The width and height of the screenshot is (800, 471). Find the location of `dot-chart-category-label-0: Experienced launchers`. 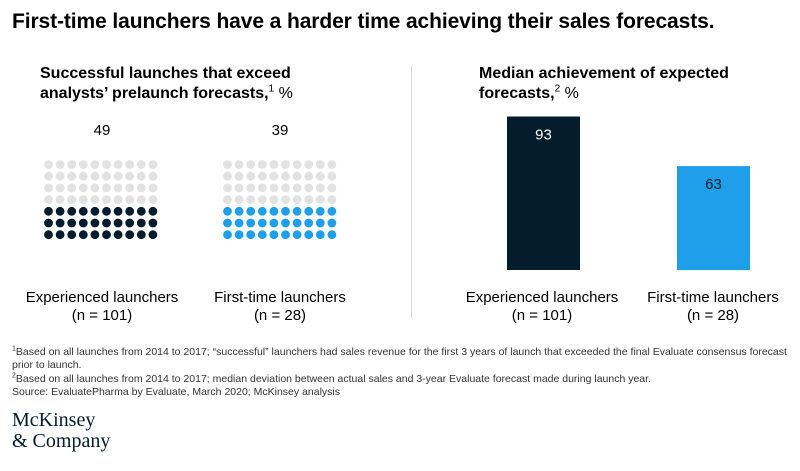

dot-chart-category-label-0: Experienced launchers is located at coordinates (102, 297).